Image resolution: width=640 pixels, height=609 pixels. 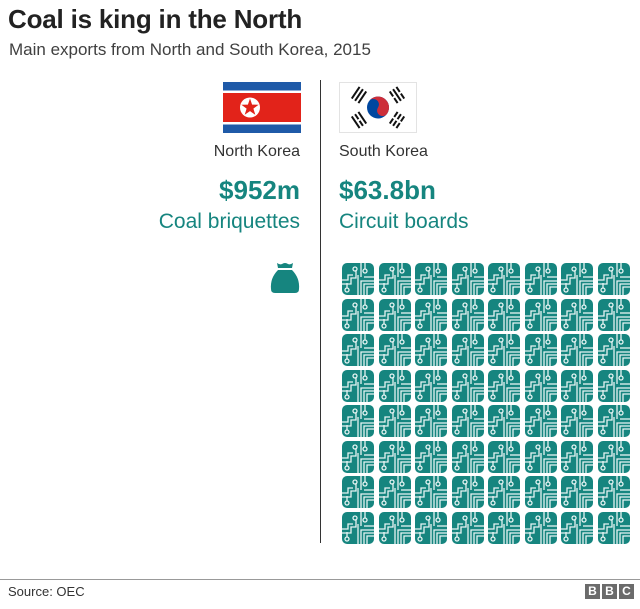 What do you see at coordinates (285, 278) in the screenshot?
I see `coal-sack-icon` at bounding box center [285, 278].